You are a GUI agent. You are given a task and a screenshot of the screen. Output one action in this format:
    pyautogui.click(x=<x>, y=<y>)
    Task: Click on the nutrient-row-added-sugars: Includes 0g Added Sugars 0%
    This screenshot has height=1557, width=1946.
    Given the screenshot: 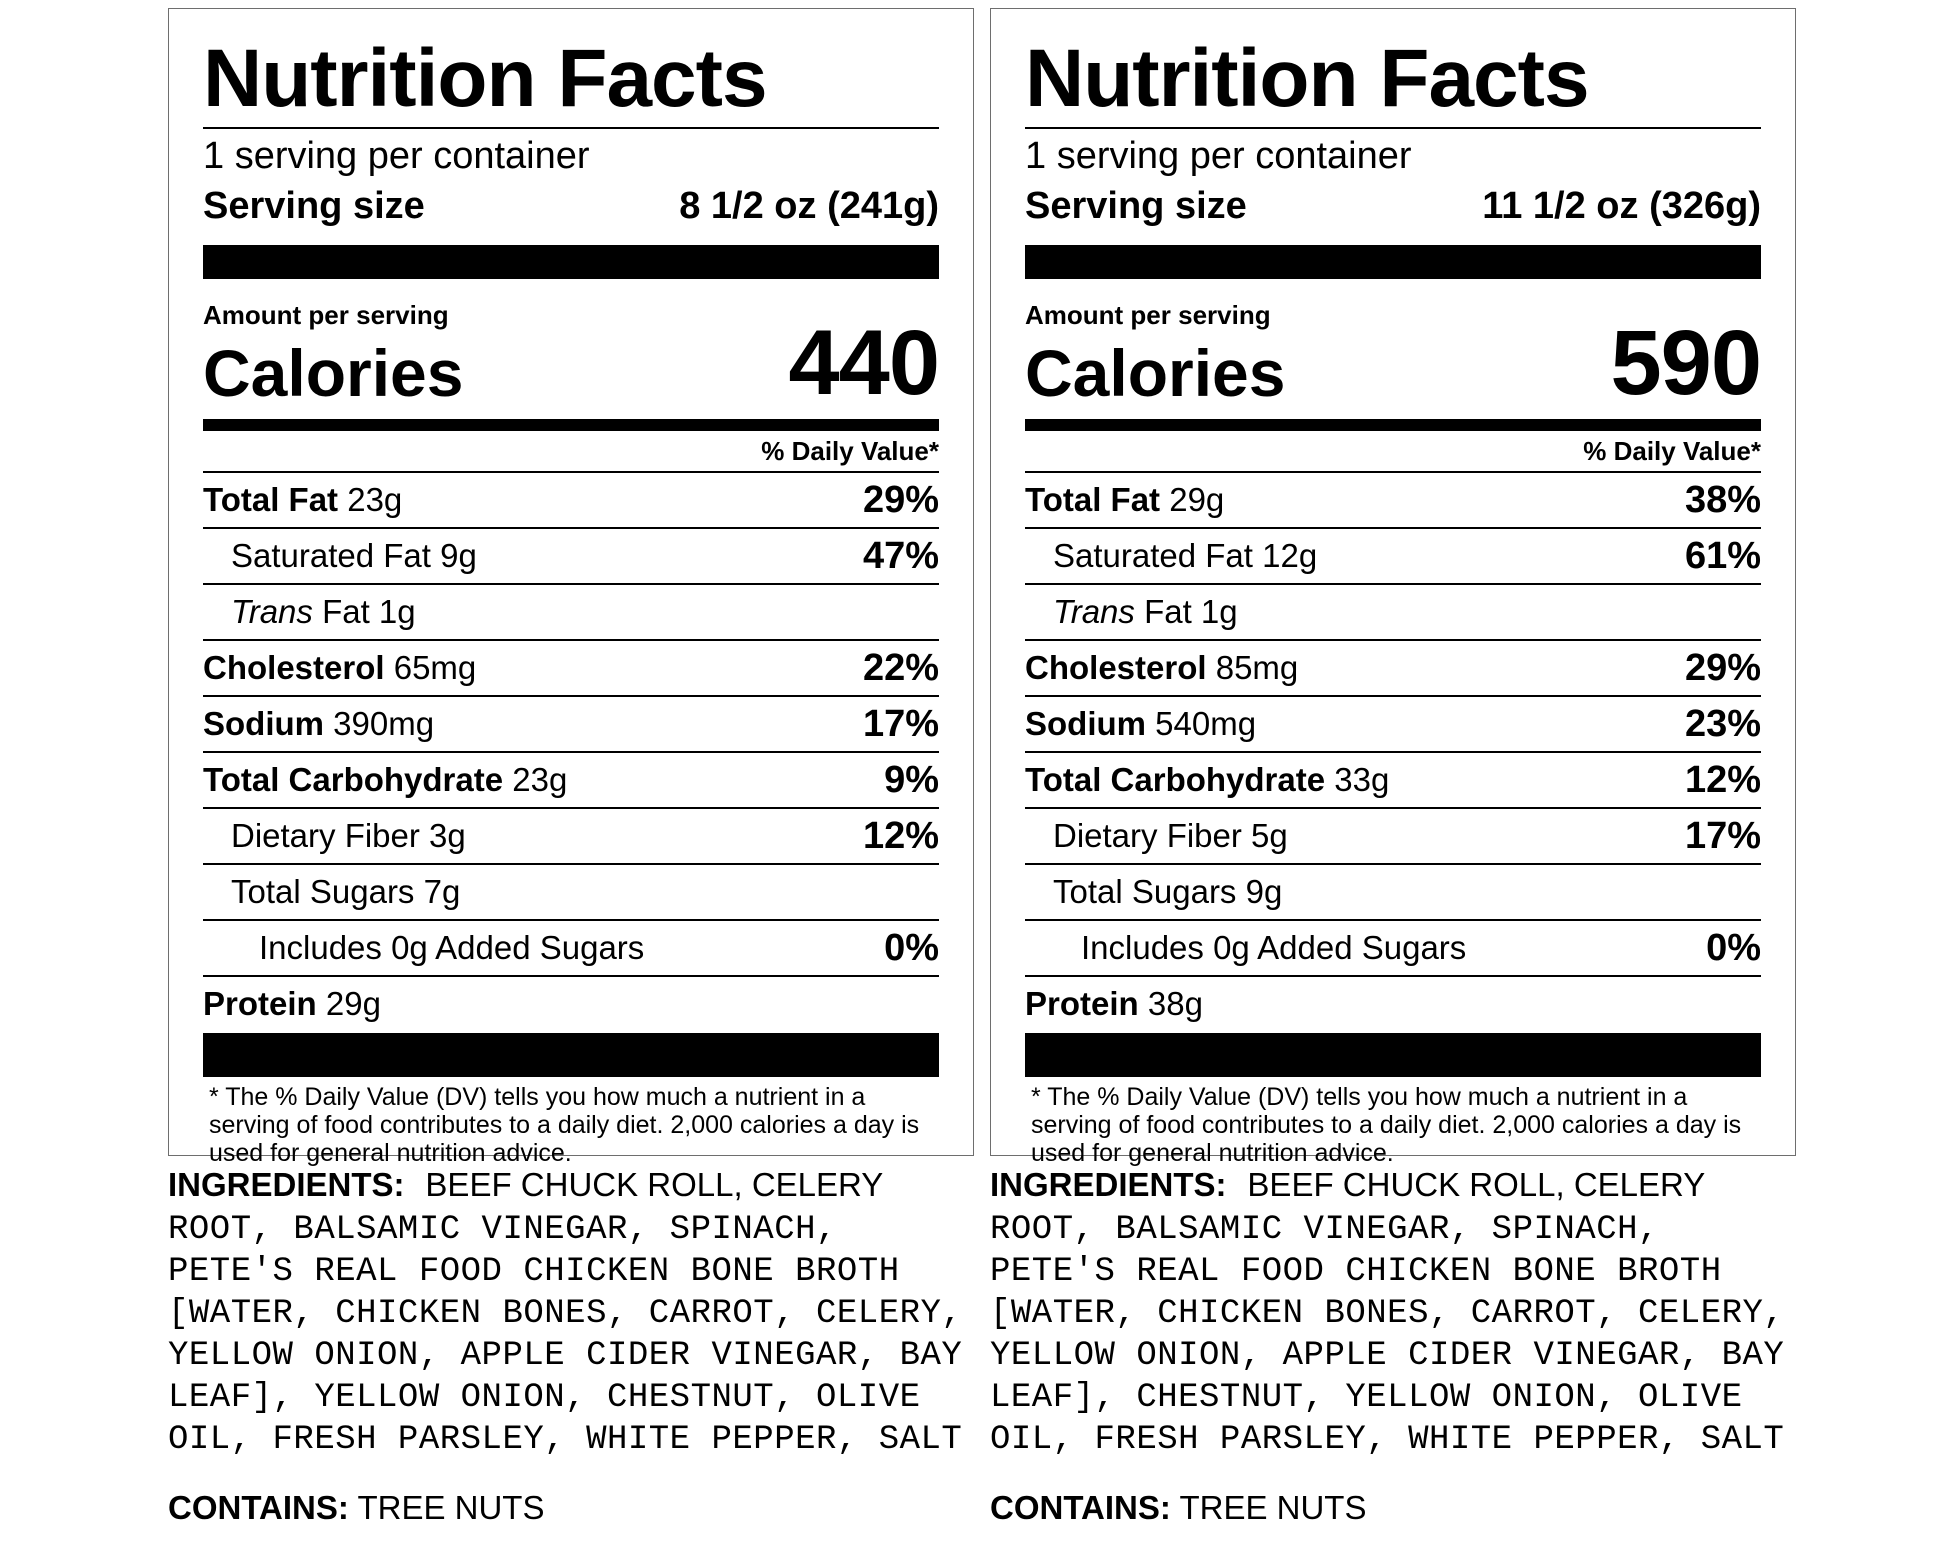 What is the action you would take?
    pyautogui.click(x=571, y=949)
    